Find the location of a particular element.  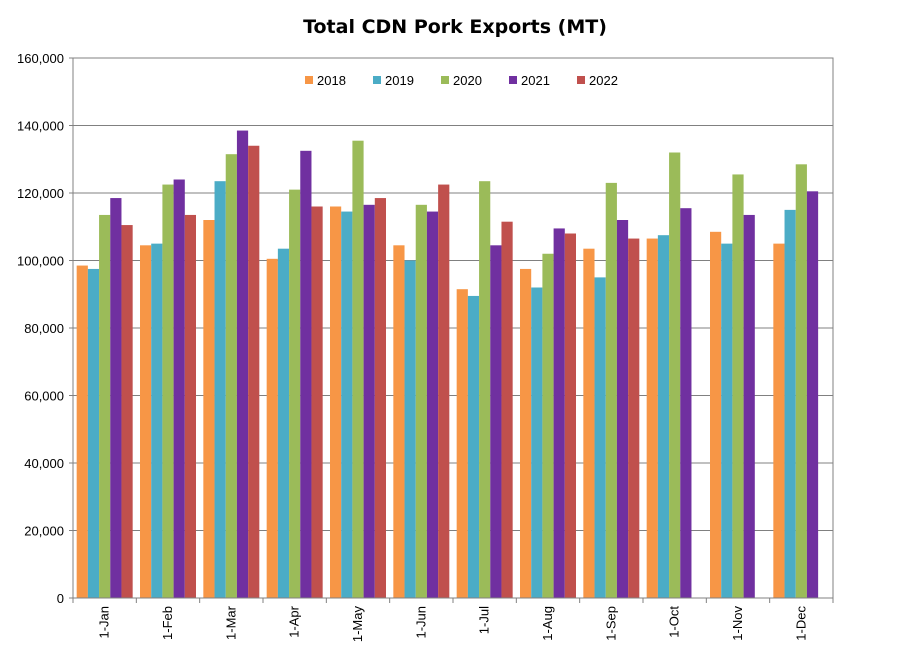

bar-2019-1-May is located at coordinates (347, 404).